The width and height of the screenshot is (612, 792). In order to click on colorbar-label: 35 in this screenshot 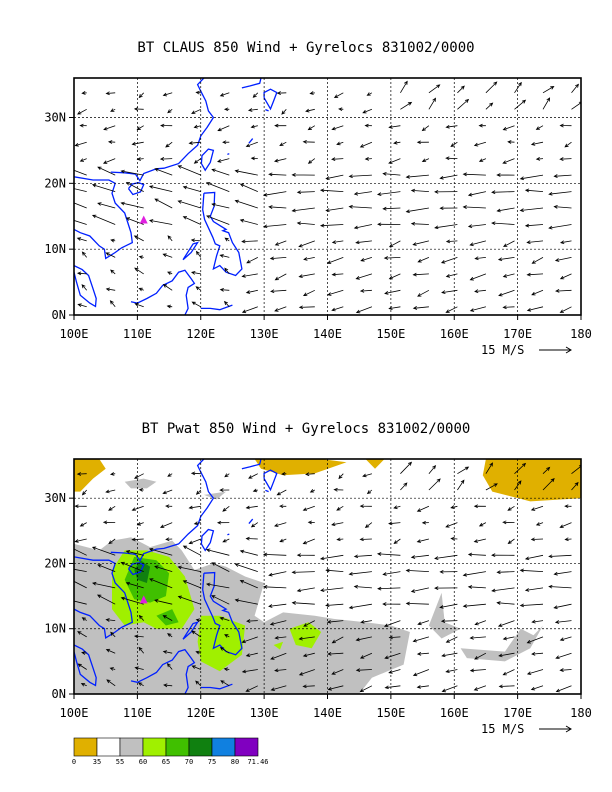, I will do `click(97, 762)`.